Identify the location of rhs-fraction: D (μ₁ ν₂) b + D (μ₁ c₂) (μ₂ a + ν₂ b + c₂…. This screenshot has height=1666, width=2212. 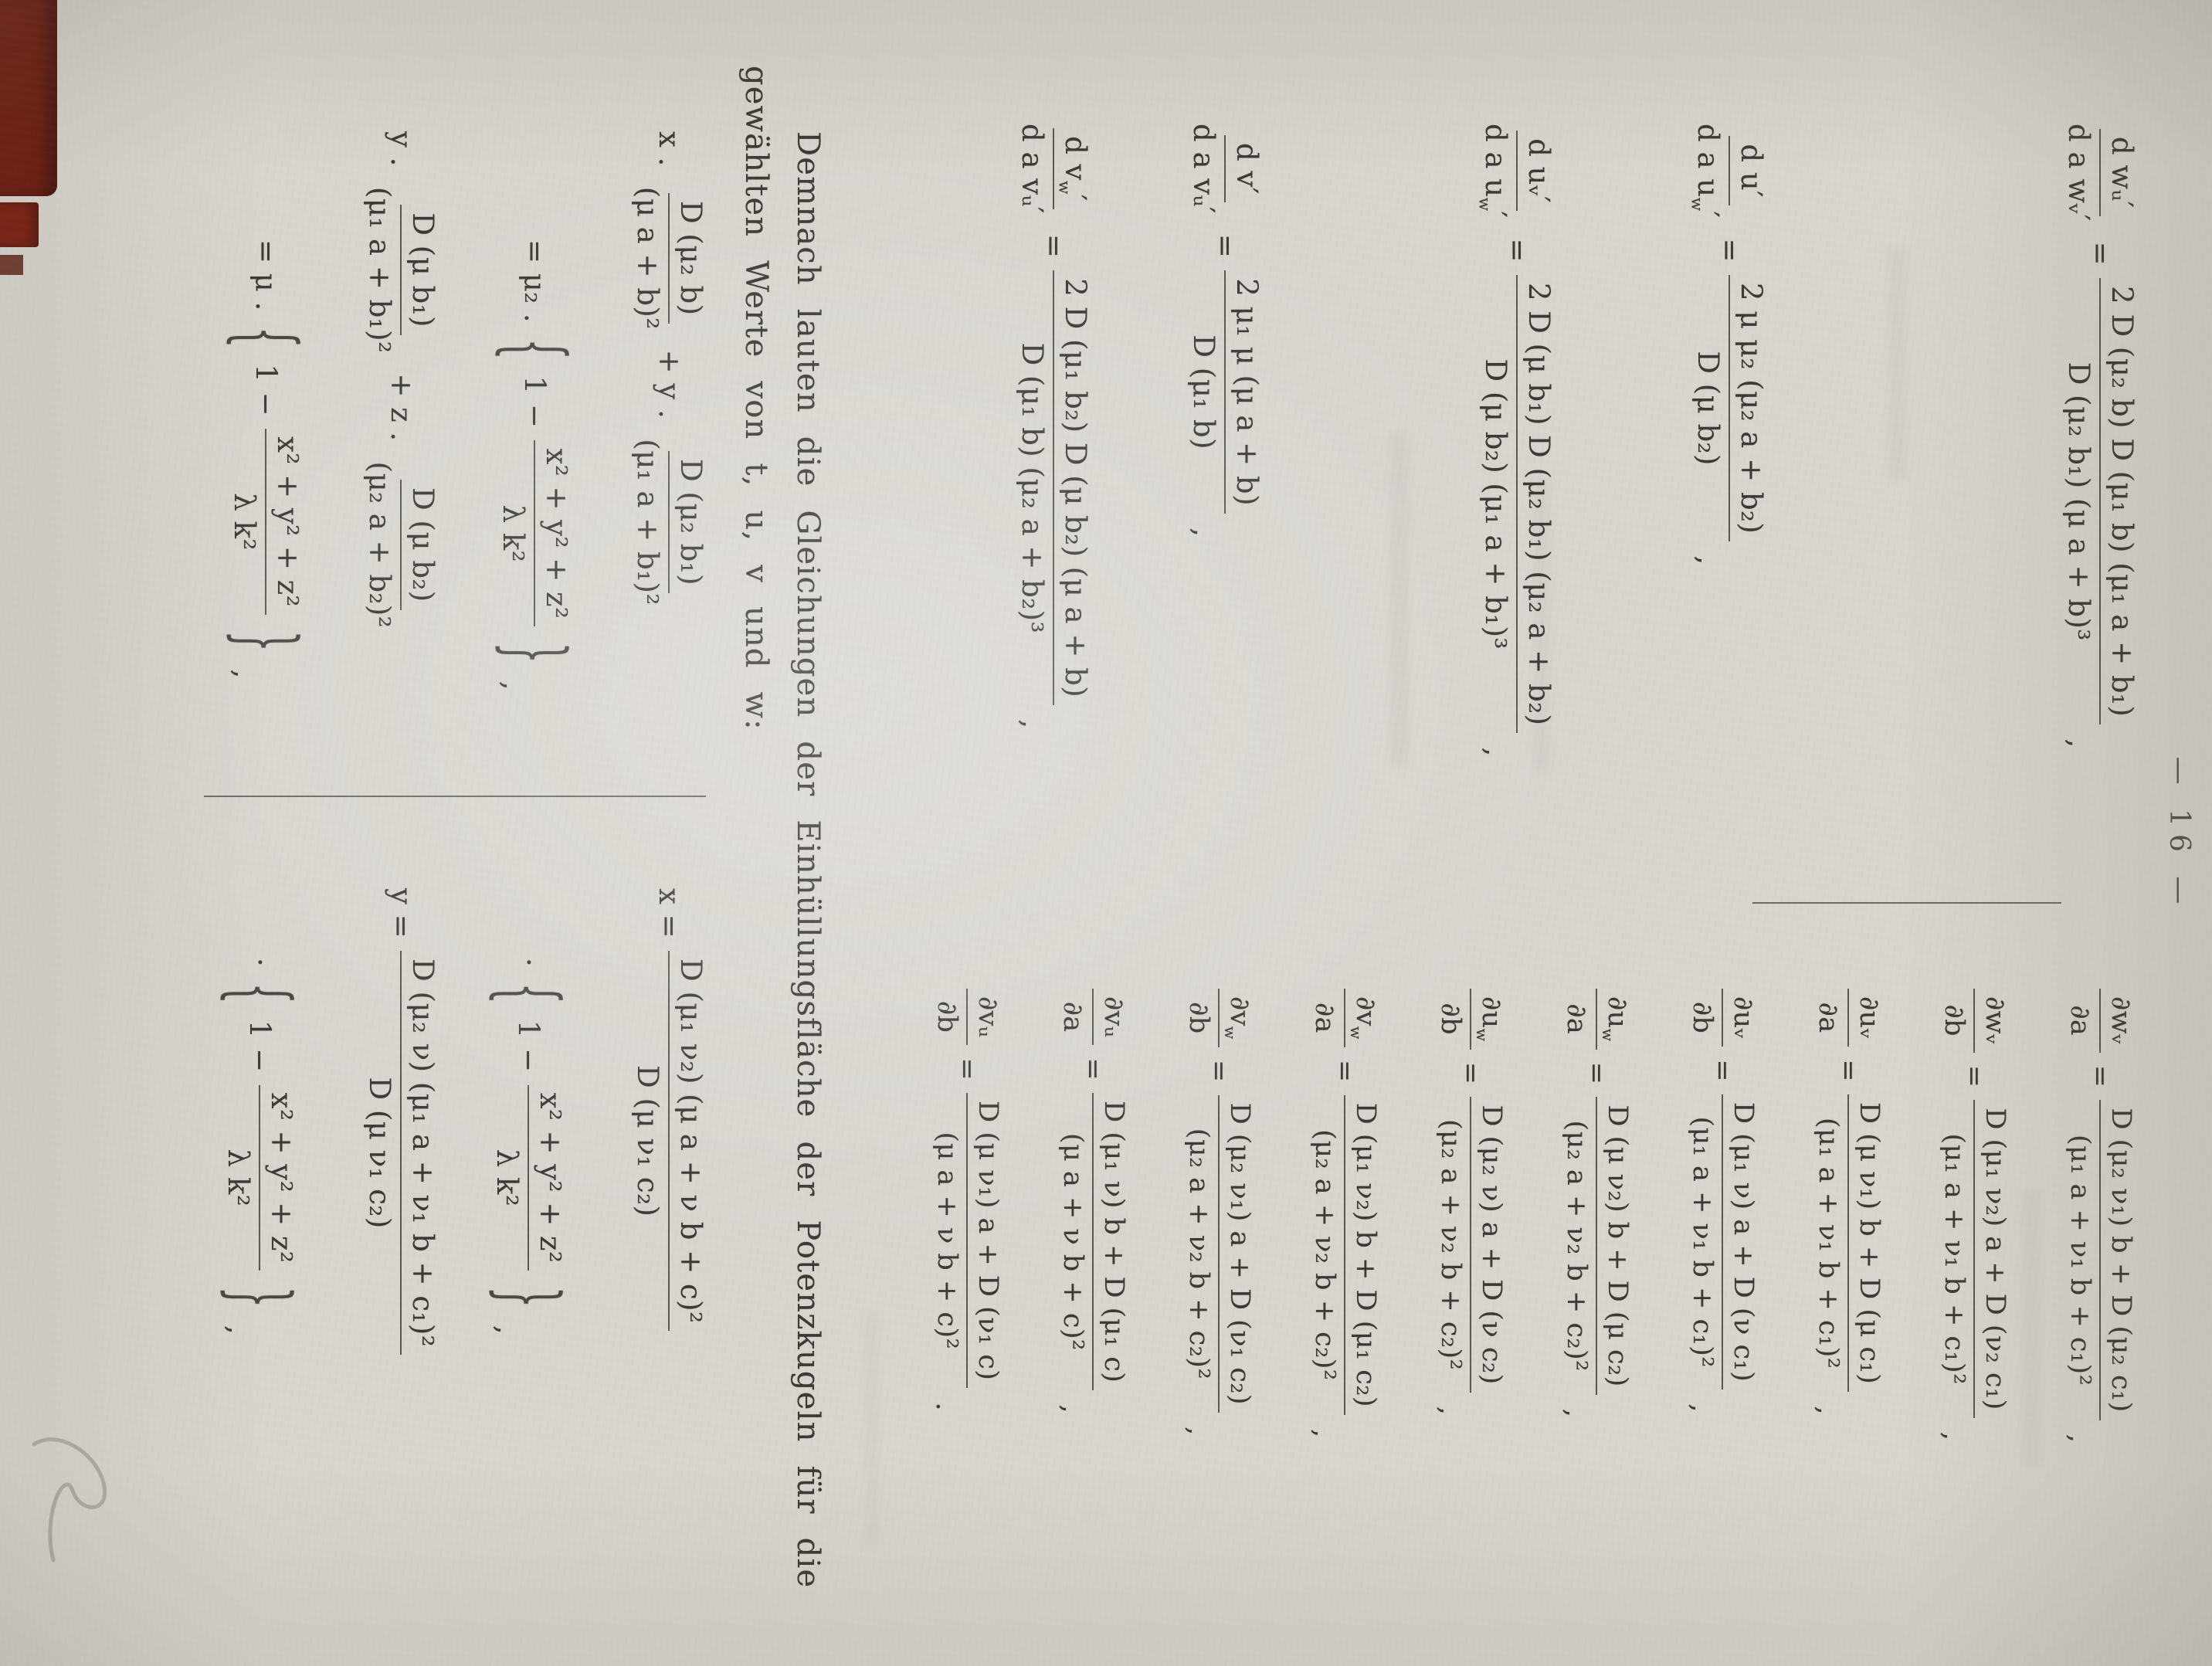
(1344, 1255).